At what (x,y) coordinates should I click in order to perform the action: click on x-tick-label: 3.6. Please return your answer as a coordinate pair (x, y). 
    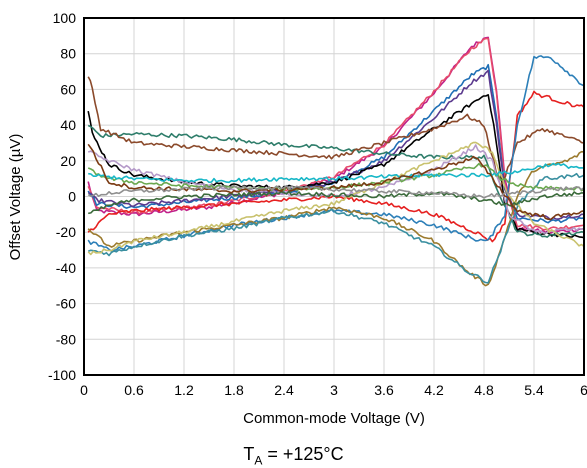
    Looking at the image, I should click on (384, 390).